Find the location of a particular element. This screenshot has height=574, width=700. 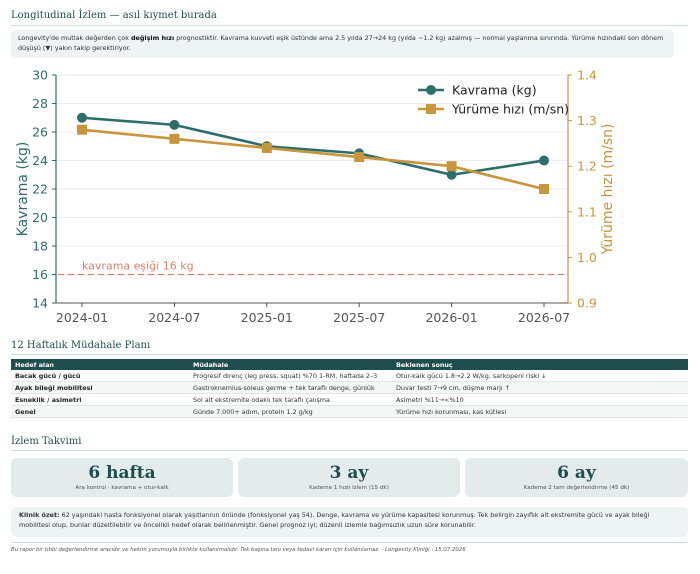

x-tick-label: 2024-01 is located at coordinates (82, 317).